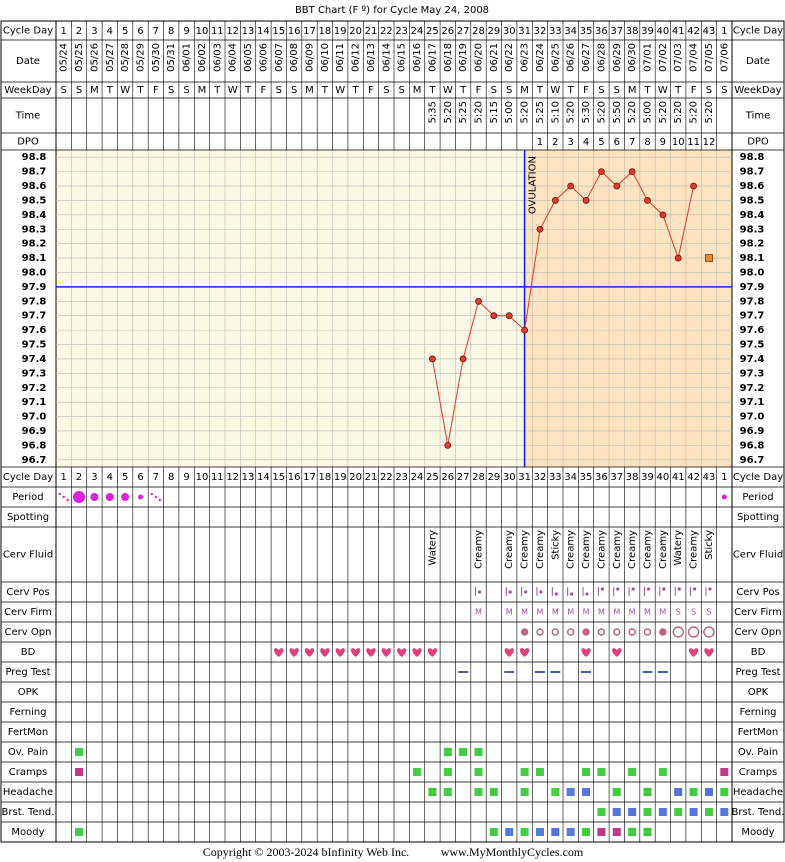 This screenshot has width=785, height=862. I want to click on ov-pain-mark, so click(478, 752).